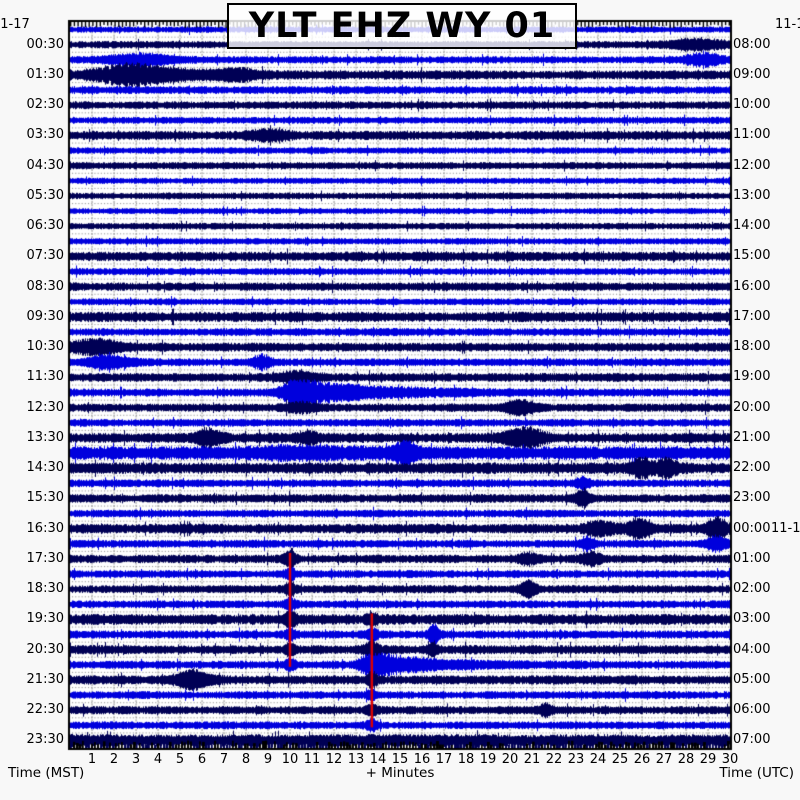 This screenshot has width=800, height=800. I want to click on left-time-label: 09:30, so click(45, 316).